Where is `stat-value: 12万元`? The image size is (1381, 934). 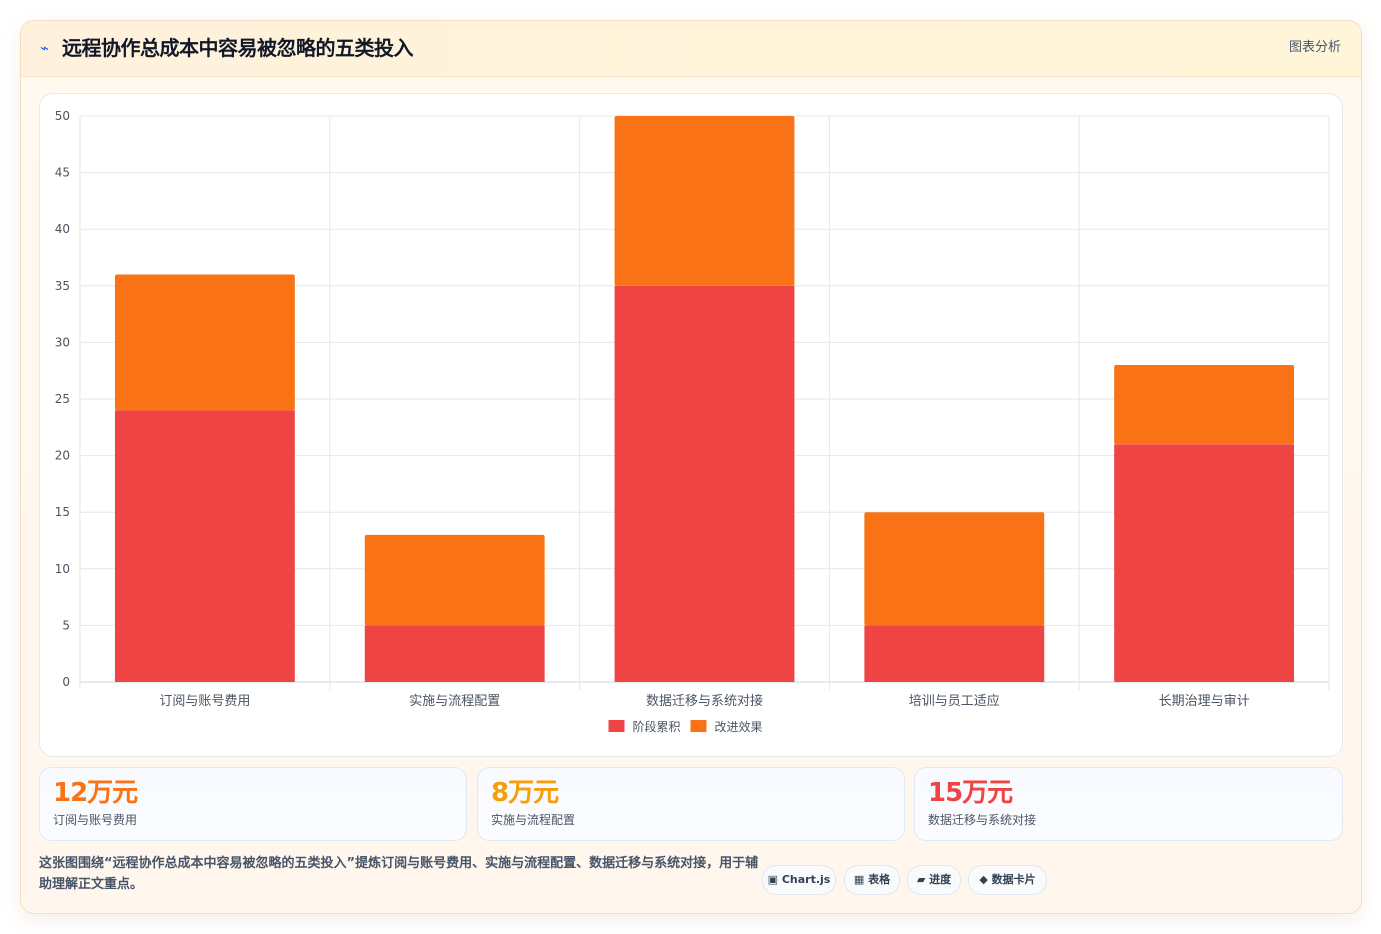 stat-value: 12万元 is located at coordinates (95, 793).